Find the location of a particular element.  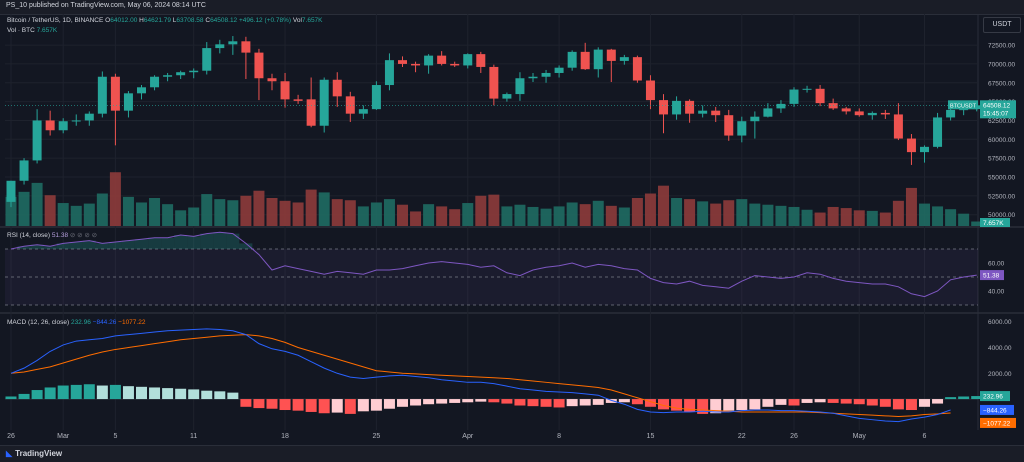

macd-hist-tag-bg is located at coordinates (995, 396).